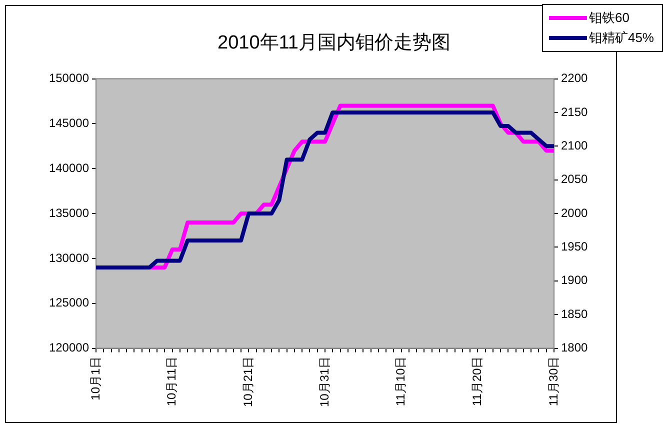  I want to click on y2-tick-label: 2150, so click(574, 111).